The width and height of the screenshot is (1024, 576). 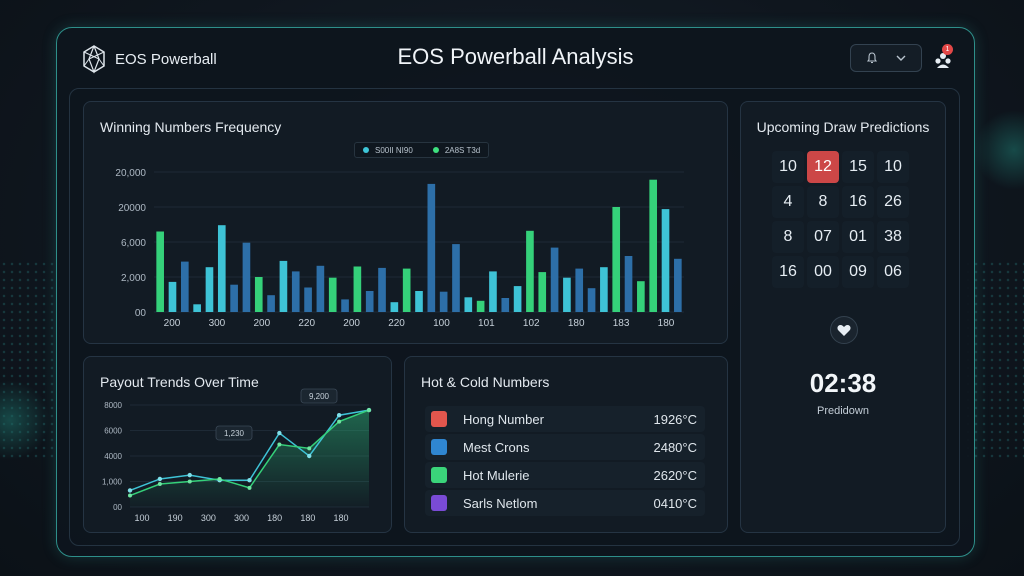 I want to click on hot-cold-row: Hot Mulerie 2620°C, so click(x=565, y=475).